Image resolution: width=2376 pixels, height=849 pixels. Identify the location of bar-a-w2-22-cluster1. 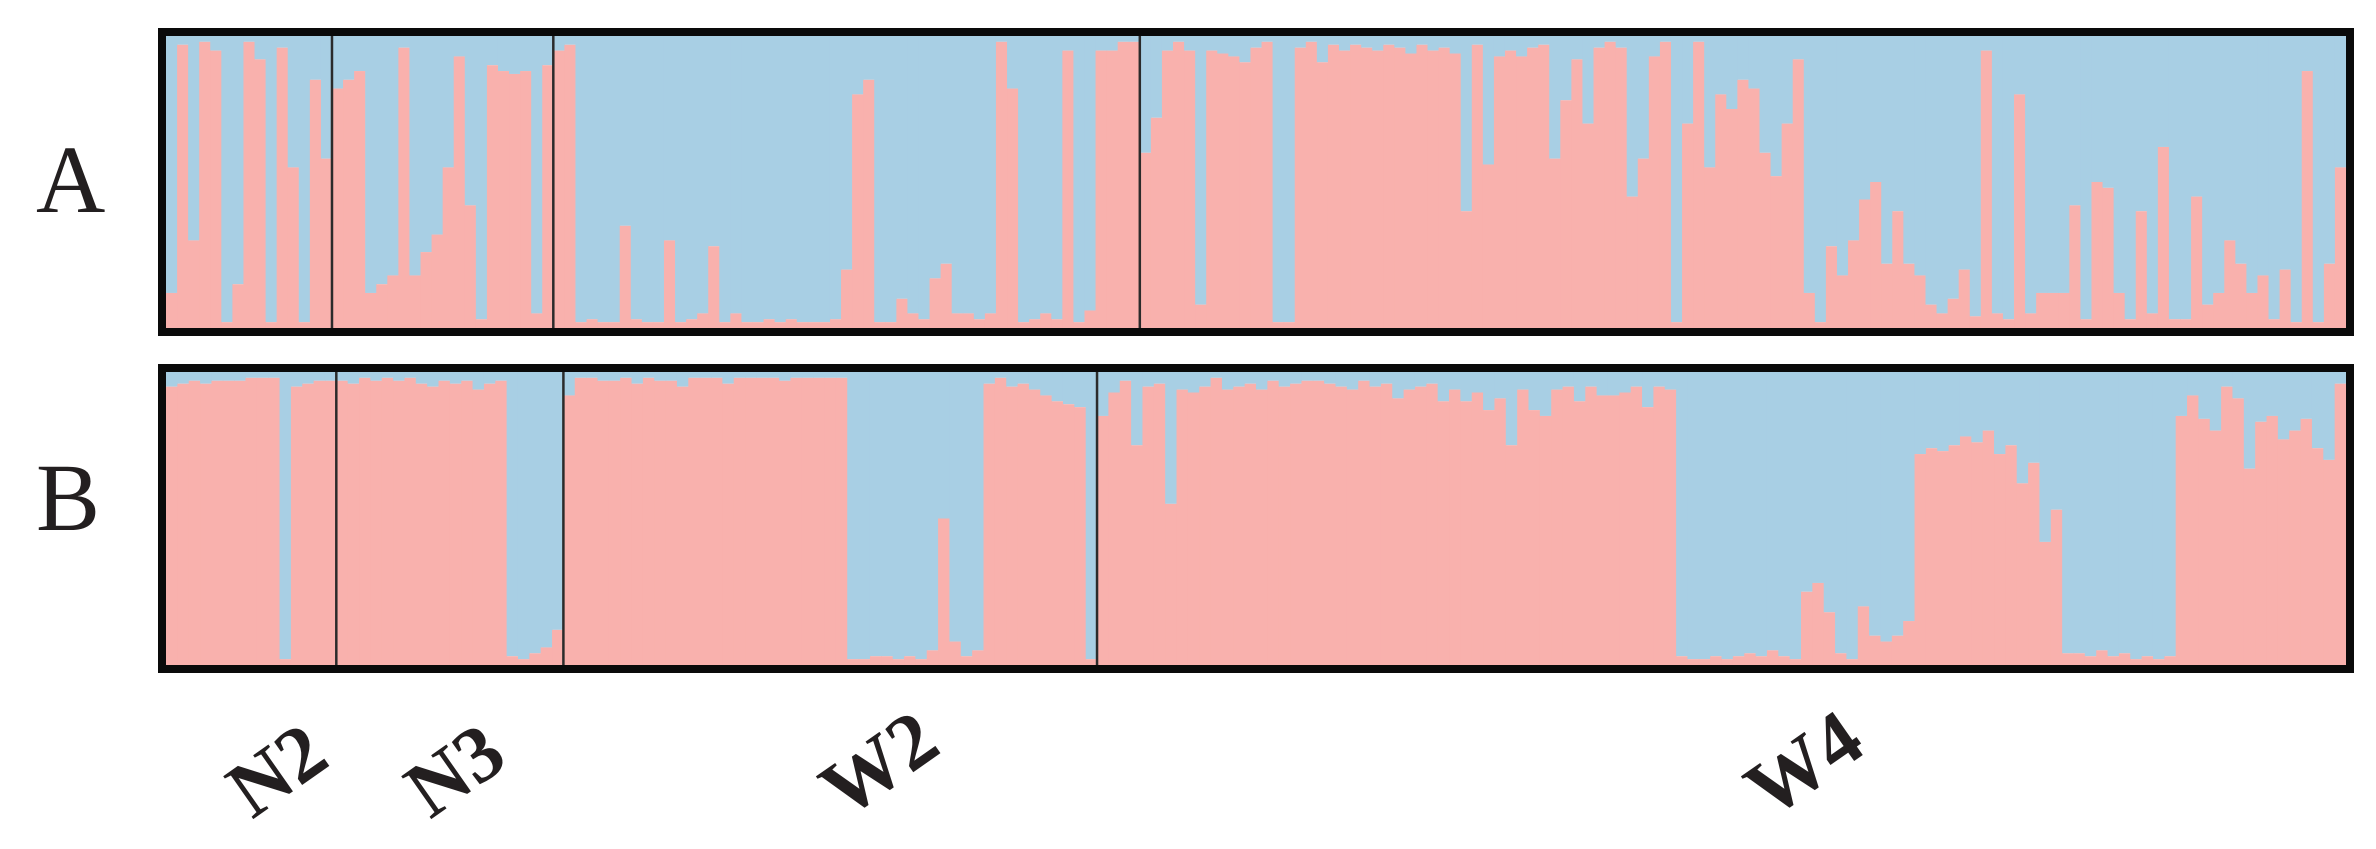
(791, 323).